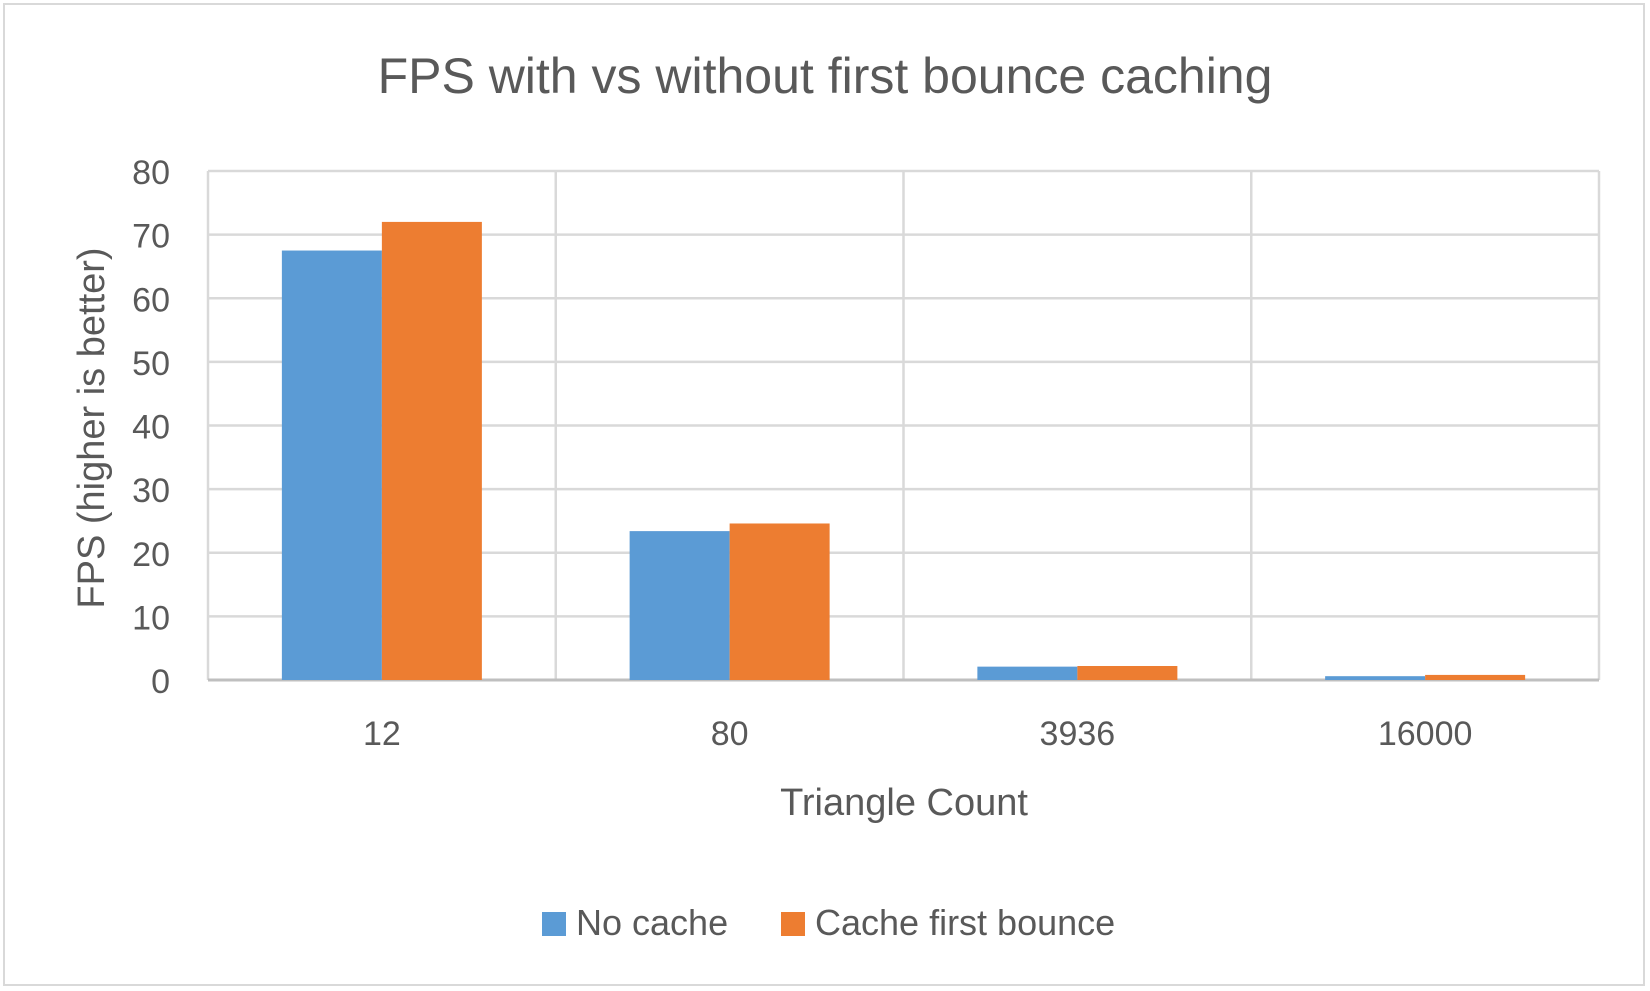 This screenshot has height=991, width=1650. What do you see at coordinates (825, 76) in the screenshot?
I see `chart-title: FPS with vs without first bounce caching` at bounding box center [825, 76].